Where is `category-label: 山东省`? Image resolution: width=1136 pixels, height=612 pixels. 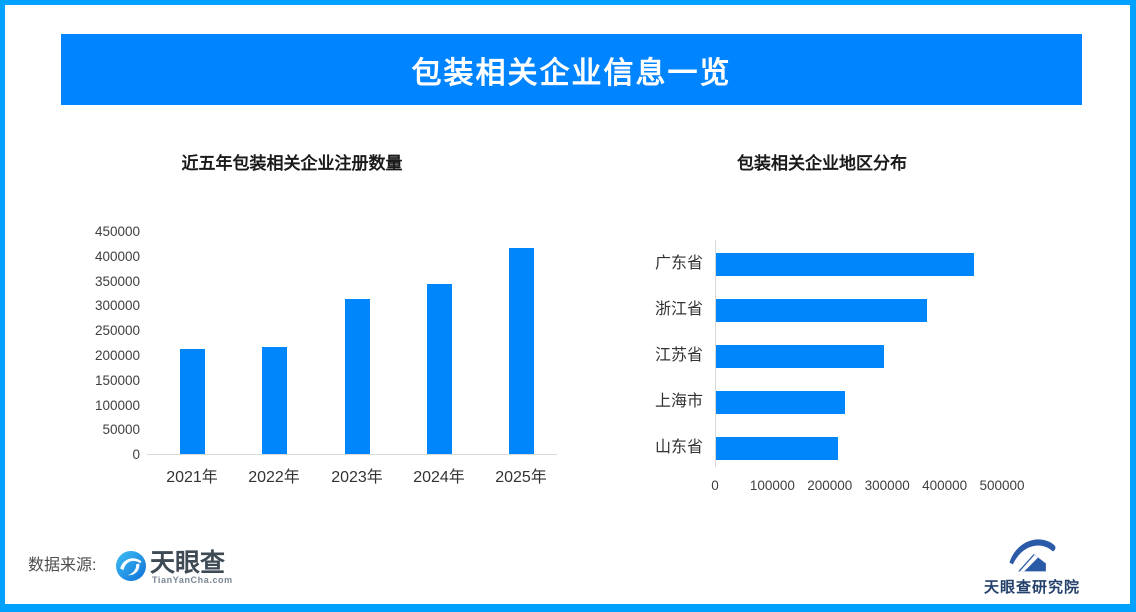
category-label: 山东省 is located at coordinates (678, 447).